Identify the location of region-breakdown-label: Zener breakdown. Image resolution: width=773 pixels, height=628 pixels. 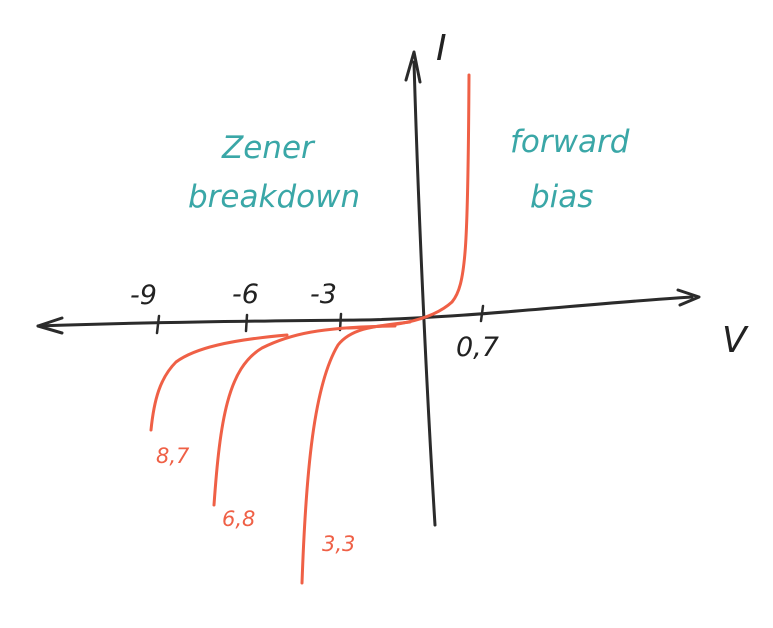
(274, 172).